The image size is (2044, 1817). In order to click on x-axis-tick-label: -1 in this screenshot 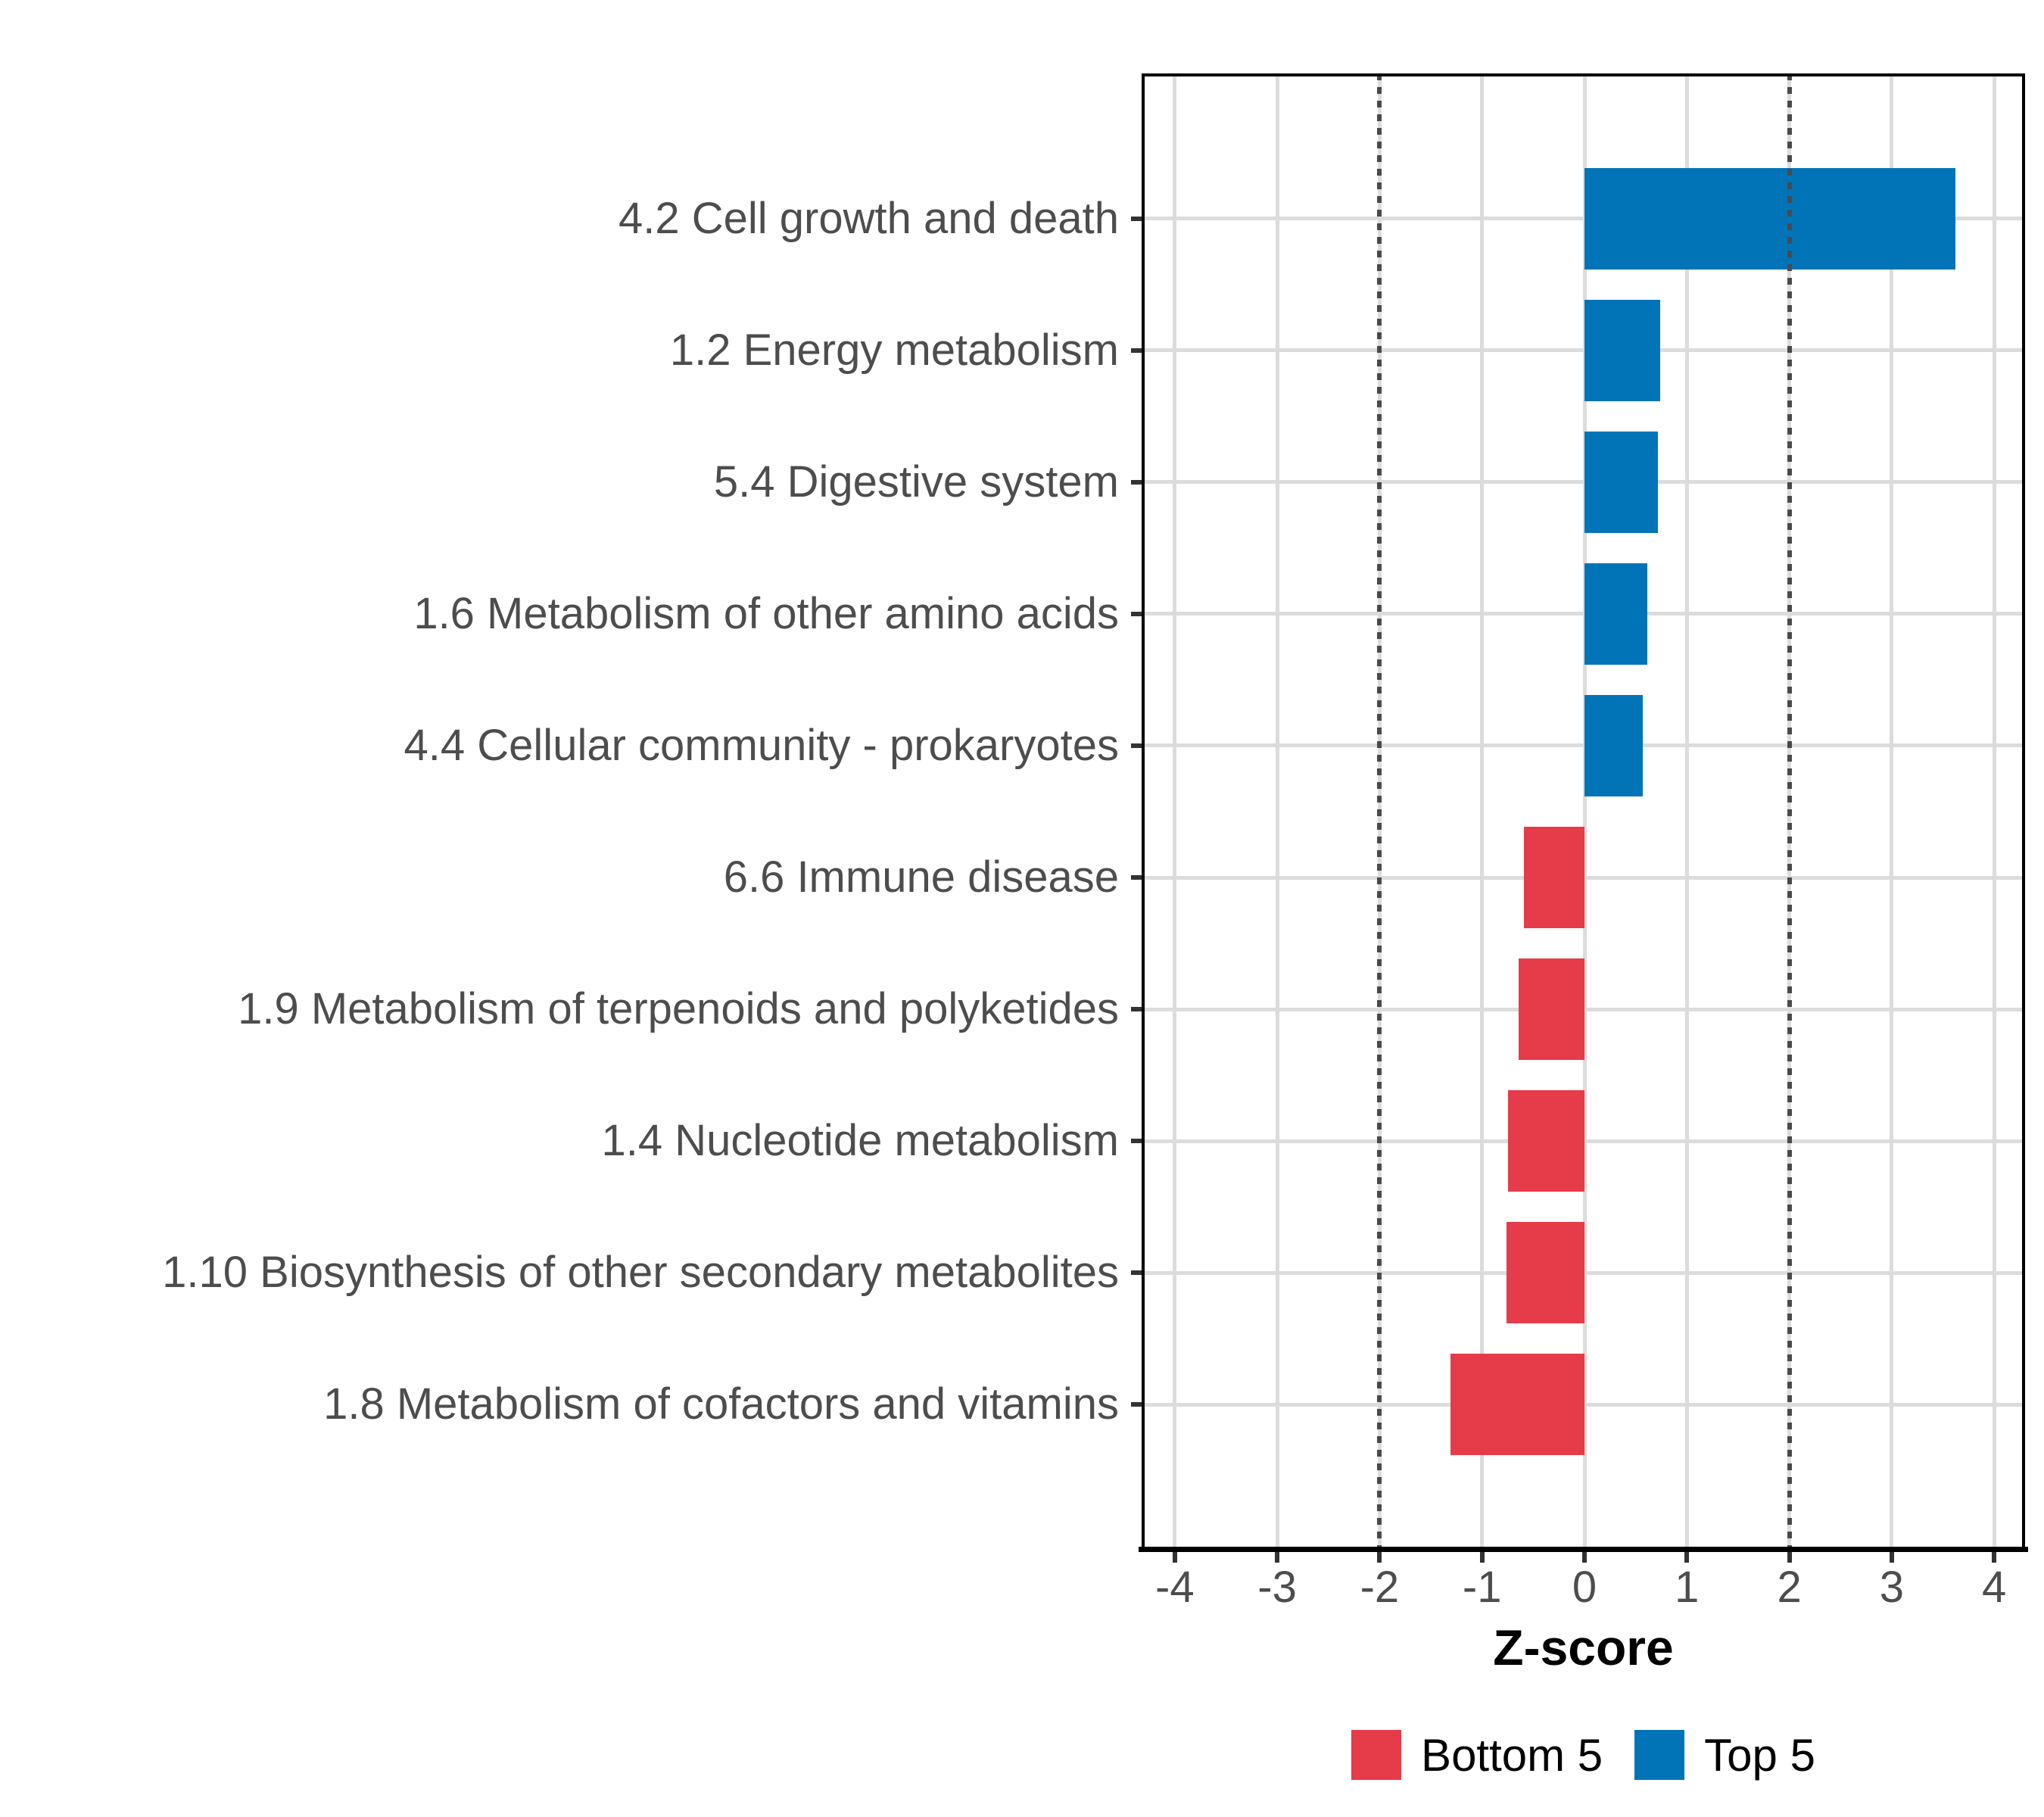, I will do `click(1482, 1587)`.